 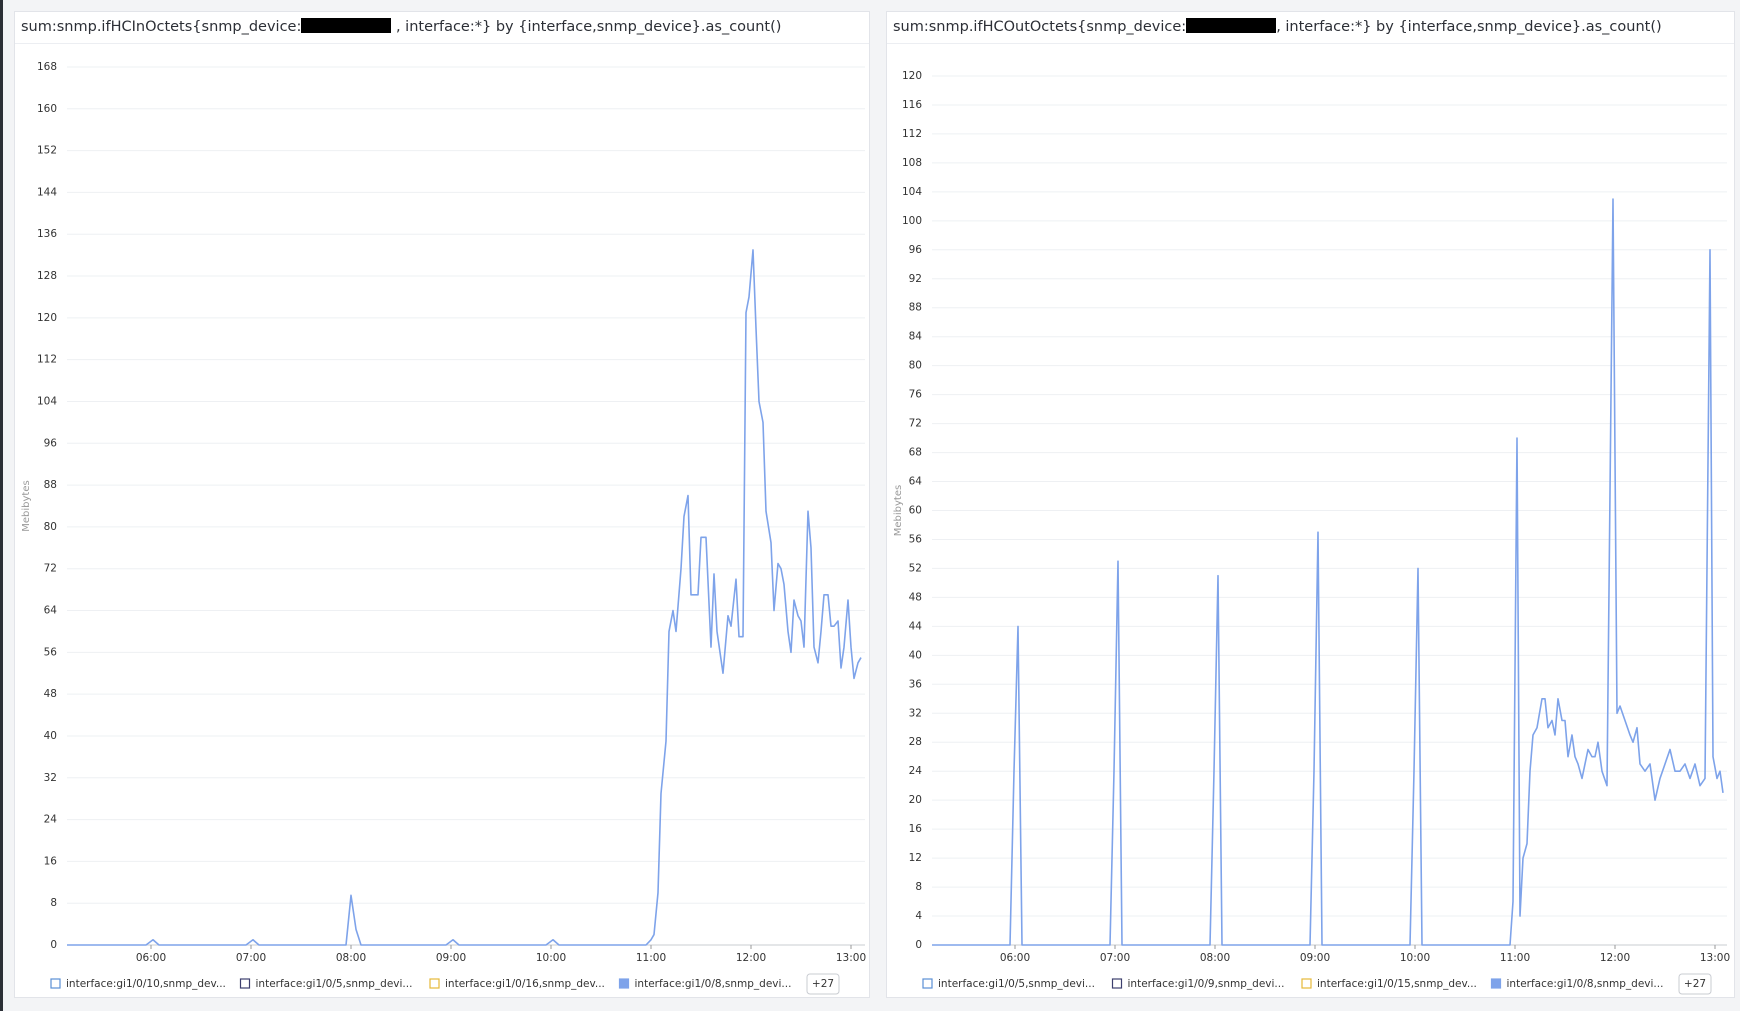 I want to click on y-tick-label: 96, so click(x=51, y=443).